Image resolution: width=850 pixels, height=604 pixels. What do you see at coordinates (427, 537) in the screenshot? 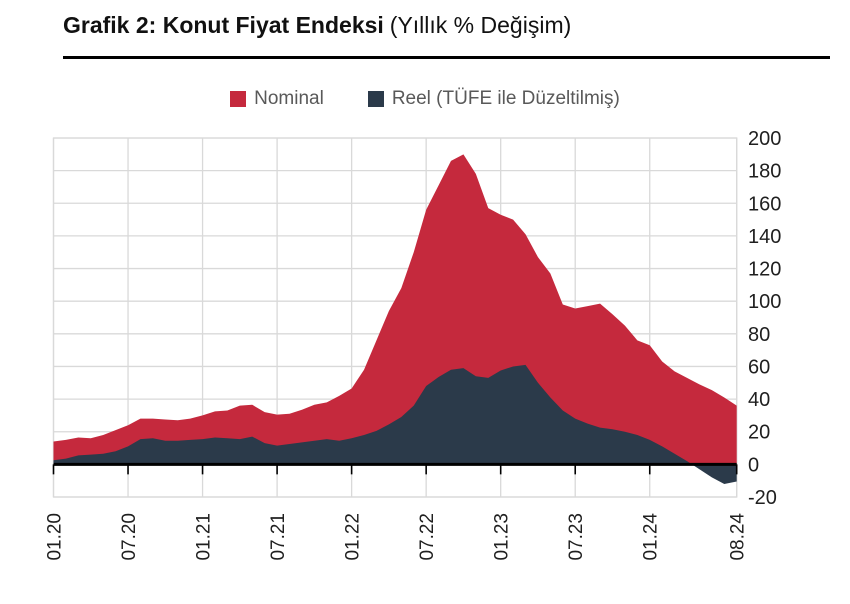
I see `x-tick-label: 07.22` at bounding box center [427, 537].